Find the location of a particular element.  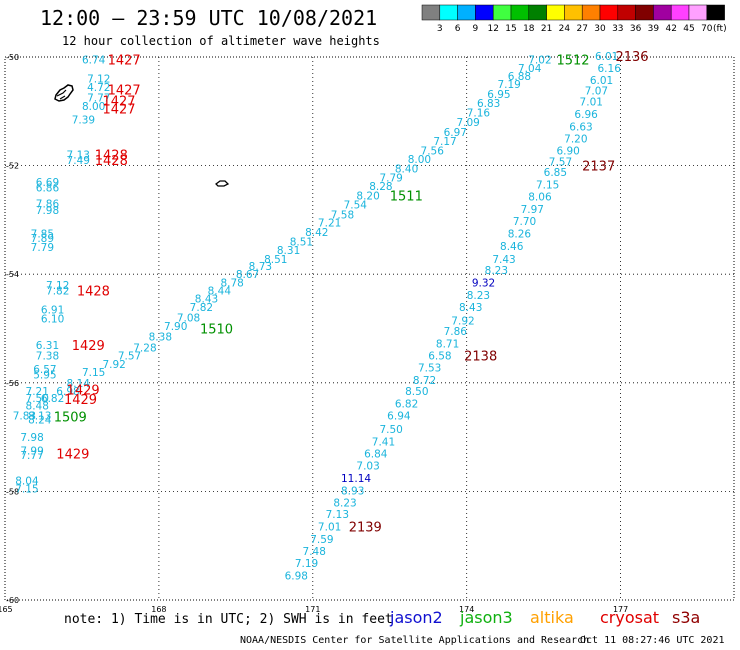

color-scale-tick: 39 is located at coordinates (654, 29).